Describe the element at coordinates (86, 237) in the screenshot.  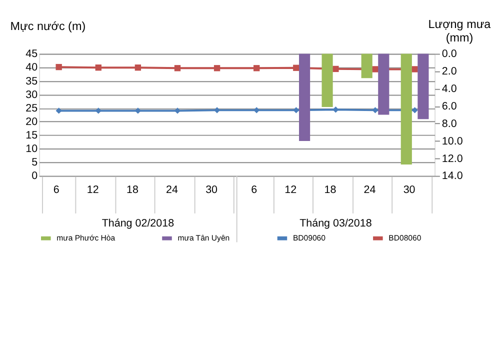
I see `legend-label: mưa Phước Hòa` at that location.